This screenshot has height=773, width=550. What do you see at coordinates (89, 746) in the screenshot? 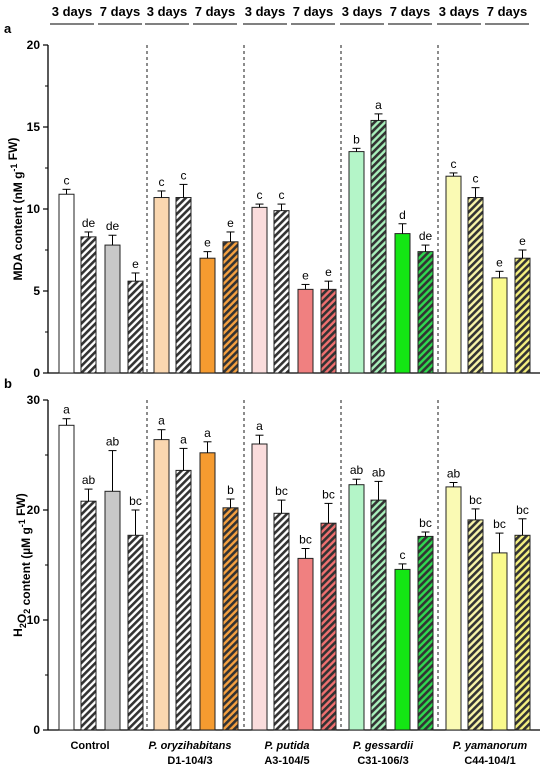
I see `group-name: Control` at bounding box center [89, 746].